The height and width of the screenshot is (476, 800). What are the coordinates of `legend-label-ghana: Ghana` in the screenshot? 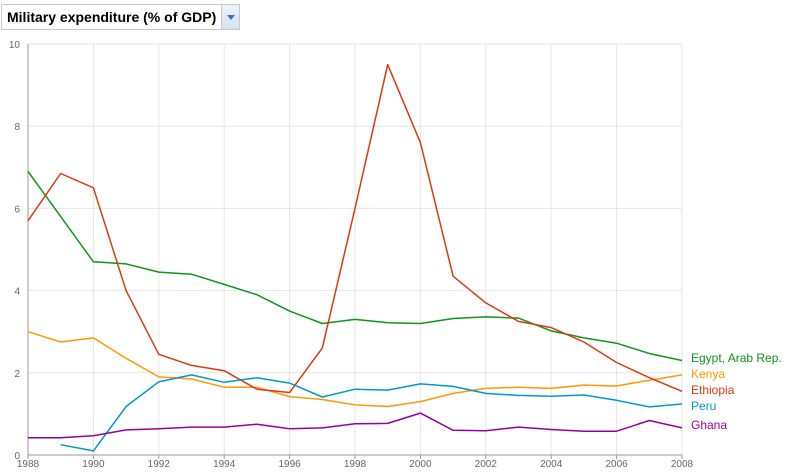 It's located at (709, 425).